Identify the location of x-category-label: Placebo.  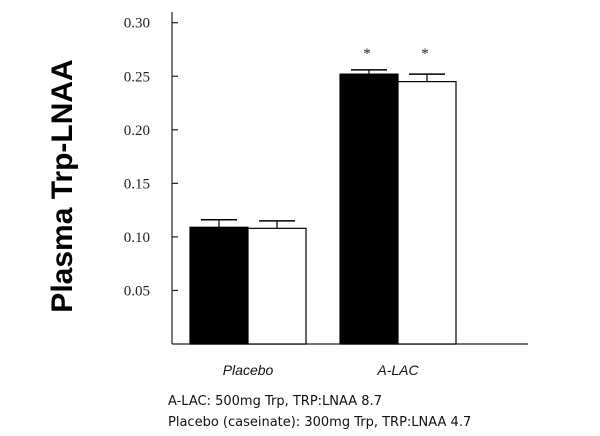
(248, 370).